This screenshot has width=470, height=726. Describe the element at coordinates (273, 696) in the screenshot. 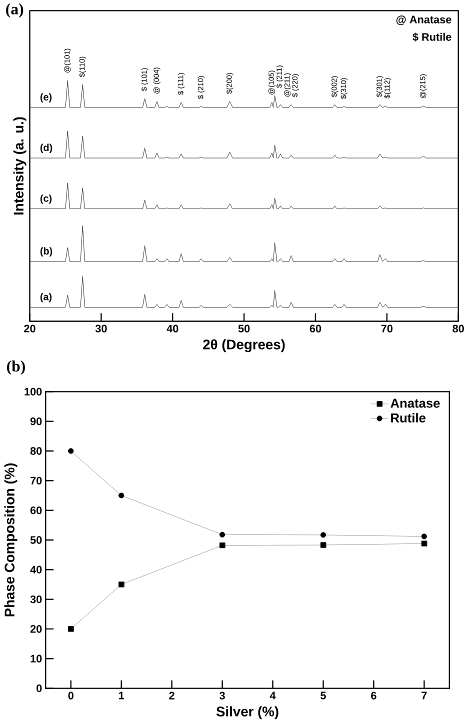

I see `x-tick-label: 4` at that location.